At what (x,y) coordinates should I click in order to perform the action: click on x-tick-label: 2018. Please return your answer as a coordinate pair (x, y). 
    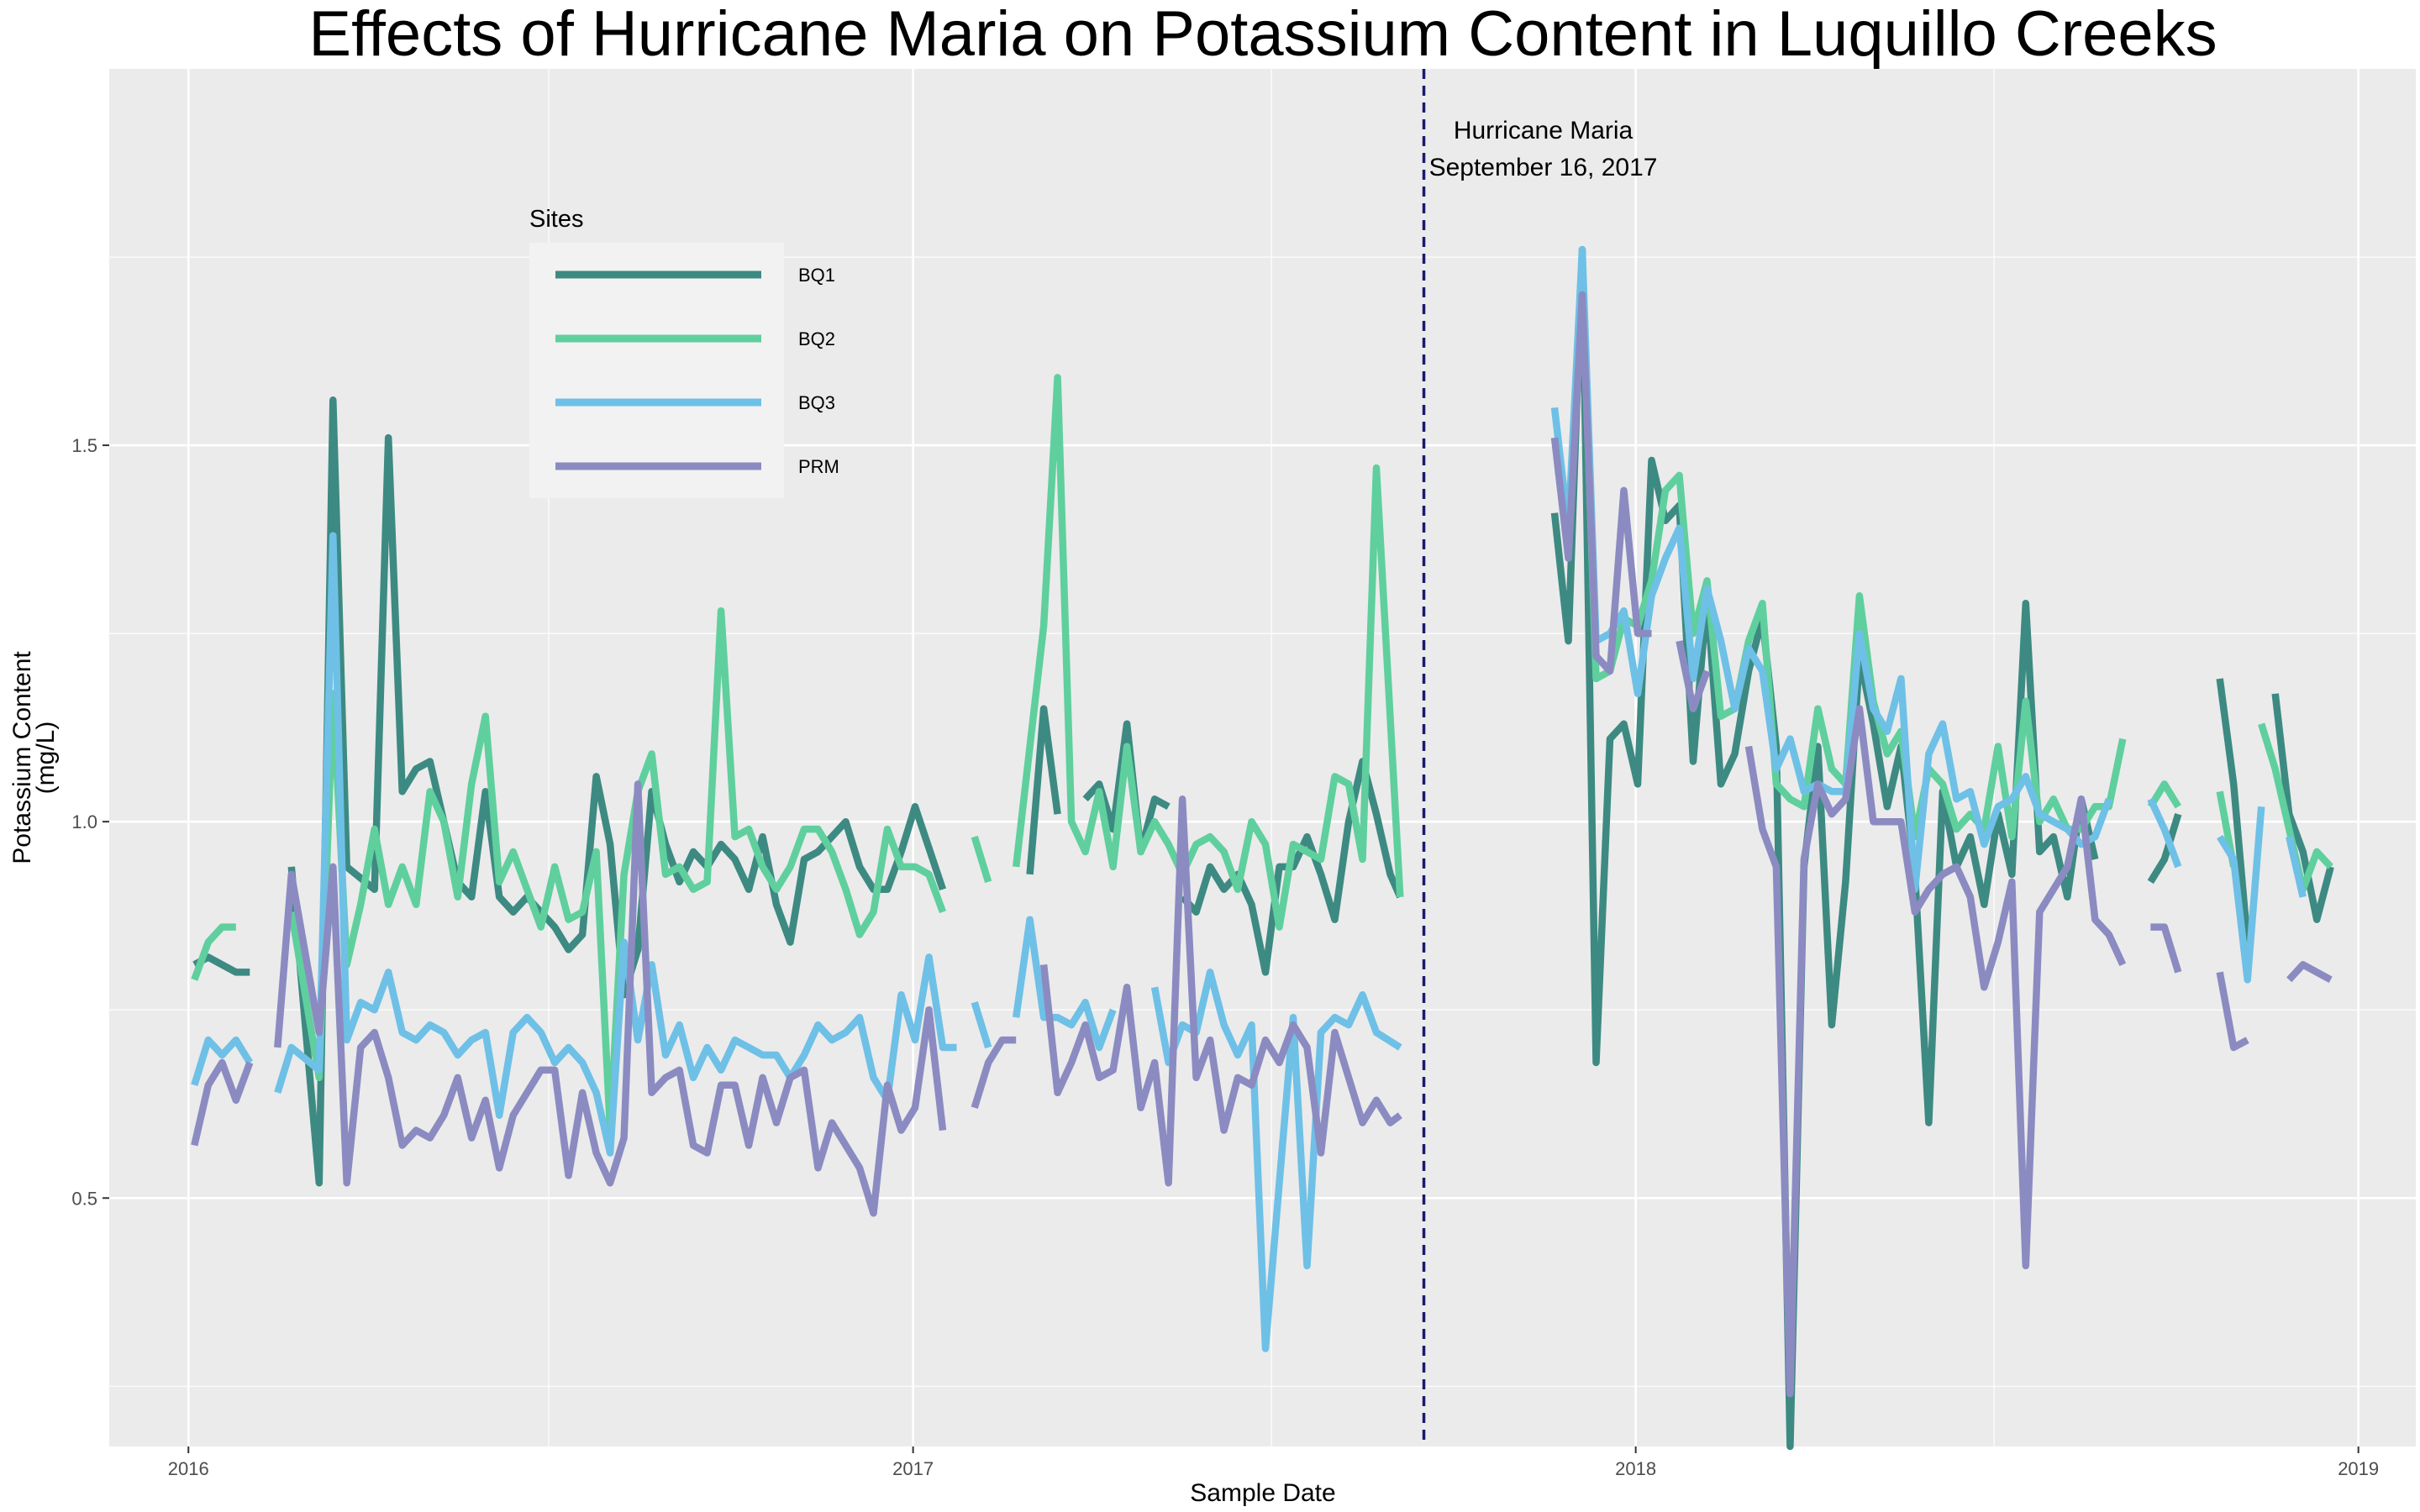
    Looking at the image, I should click on (1635, 1468).